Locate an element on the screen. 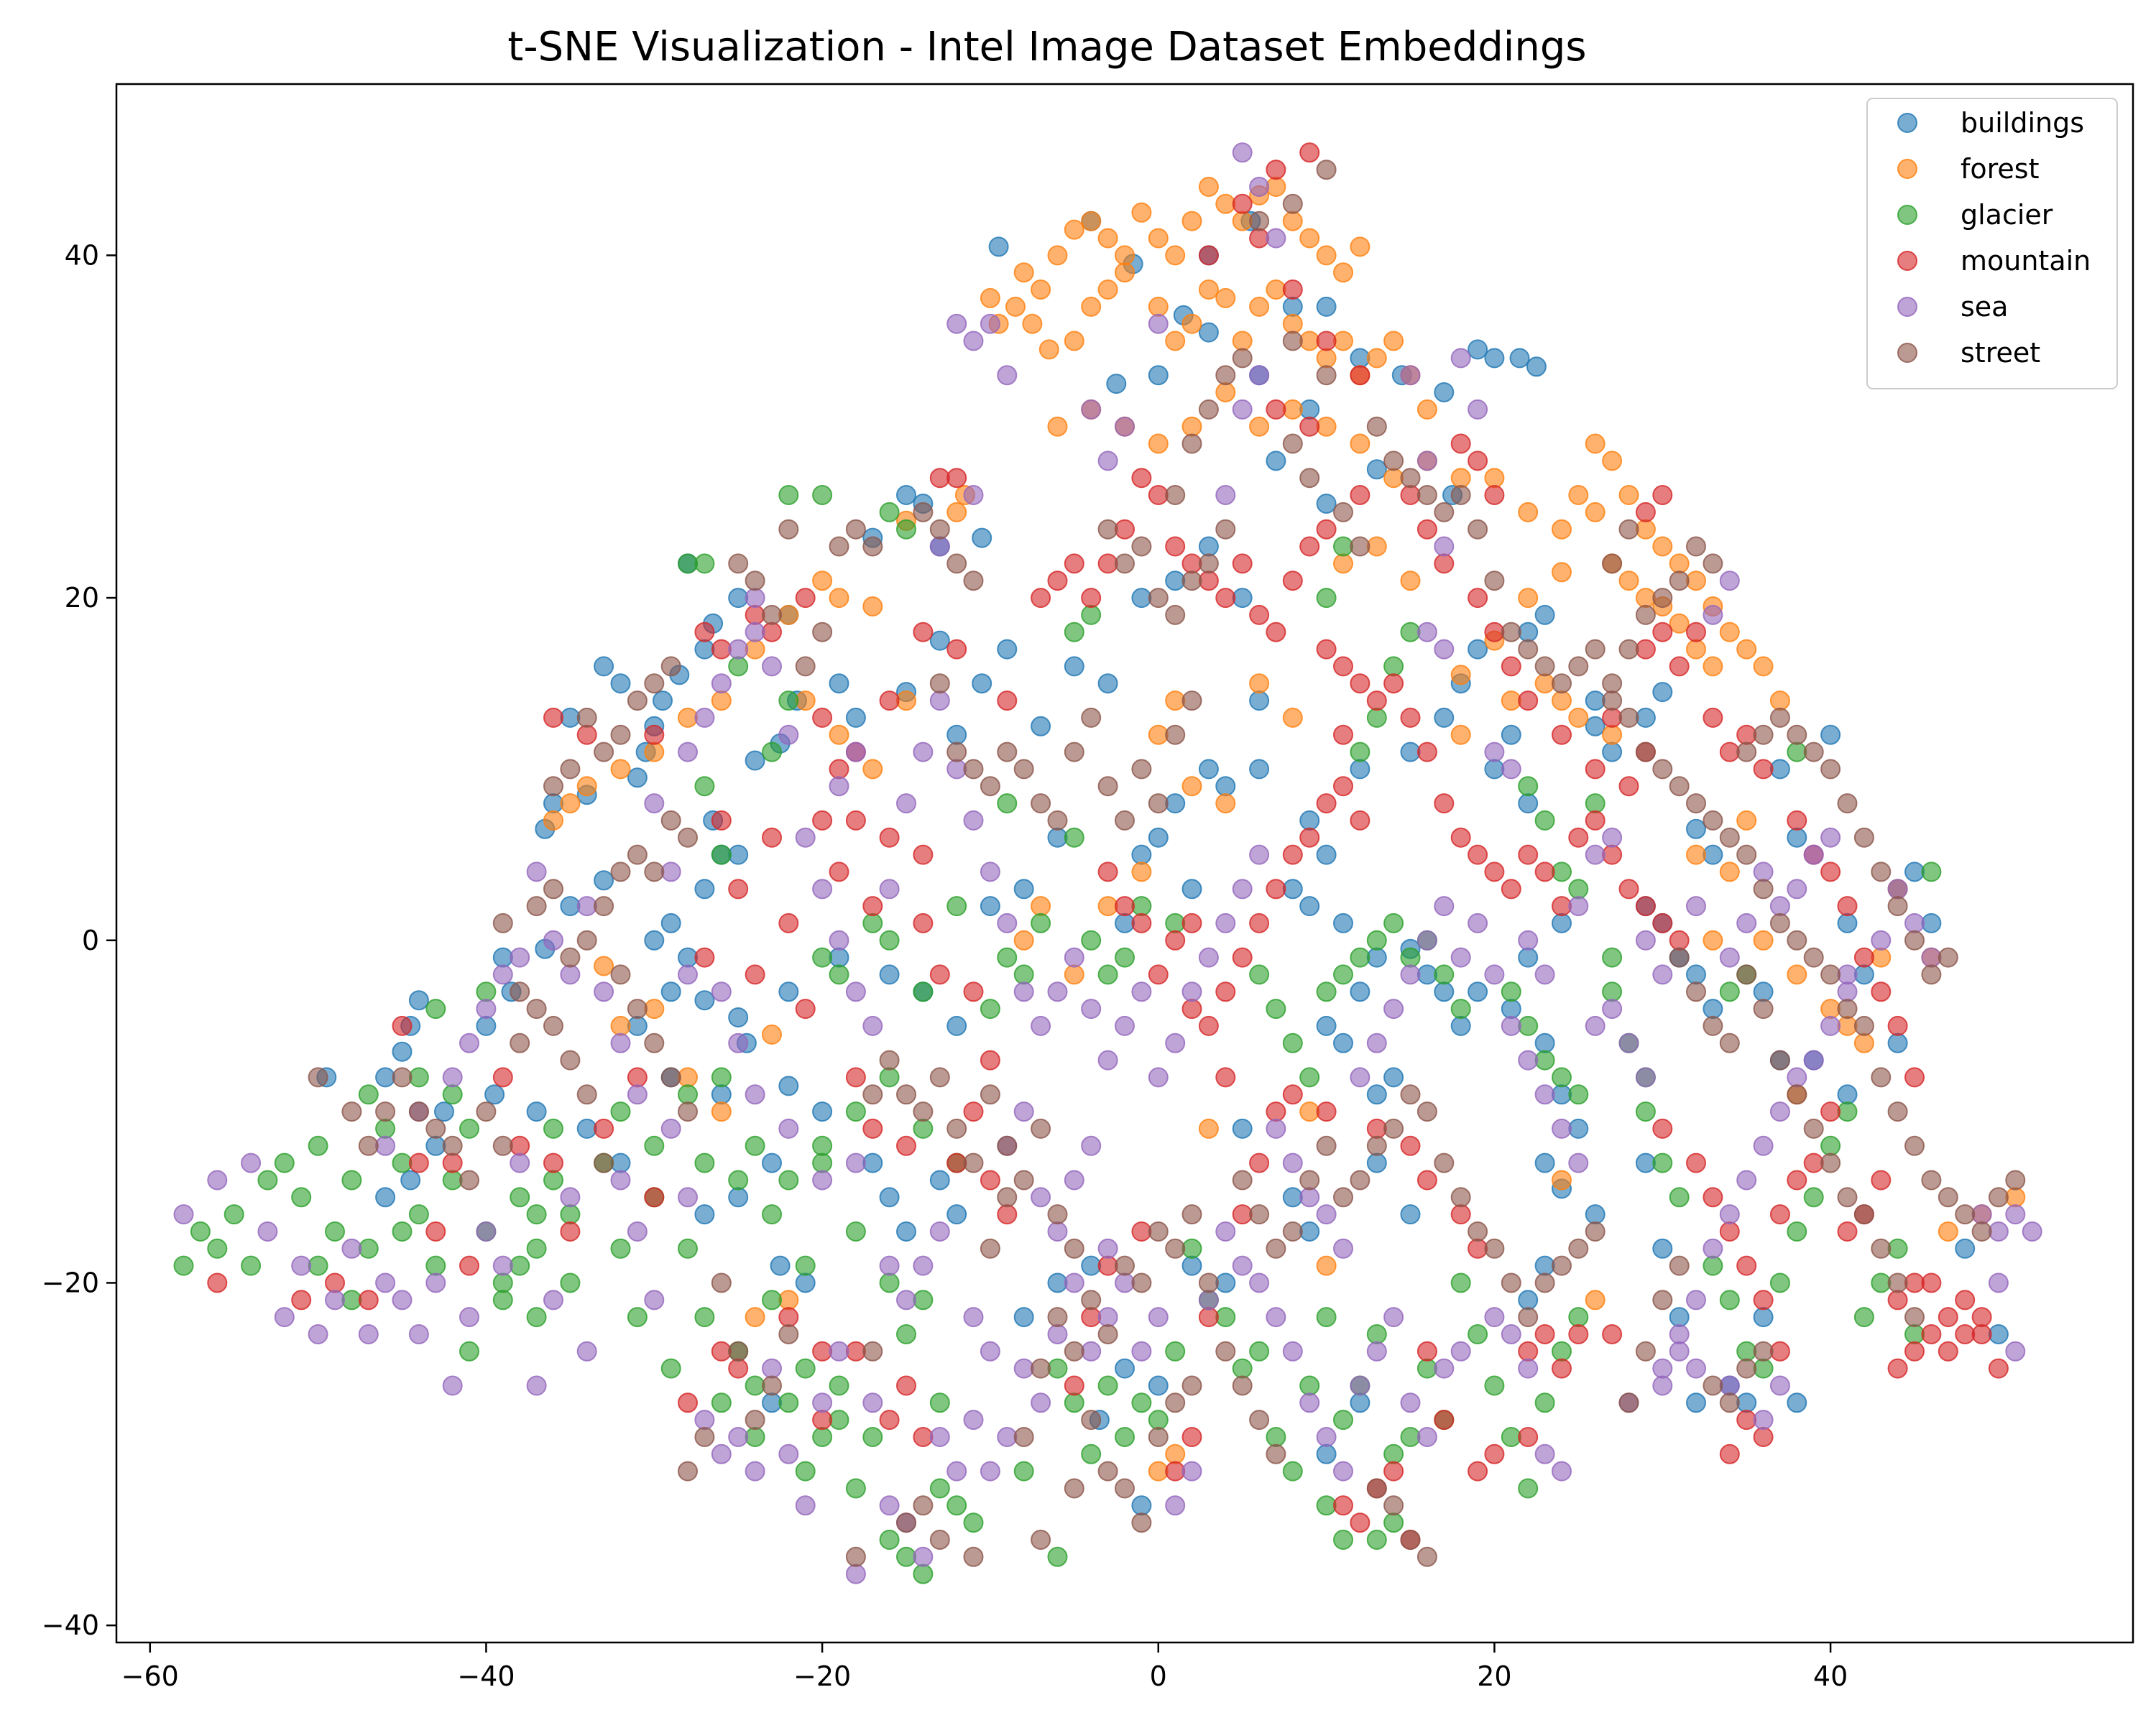 This screenshot has width=2156, height=1728. legend-label-street: street is located at coordinates (2000, 353).